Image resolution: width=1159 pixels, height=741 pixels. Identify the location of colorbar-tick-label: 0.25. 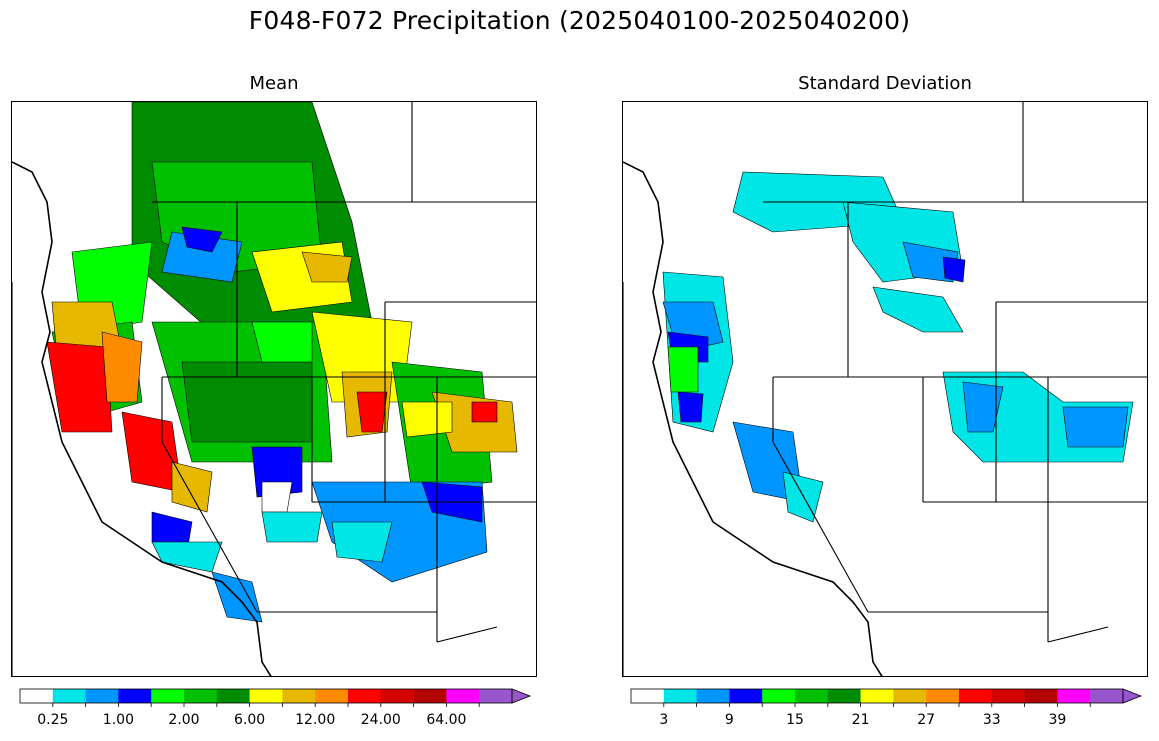
(53, 720).